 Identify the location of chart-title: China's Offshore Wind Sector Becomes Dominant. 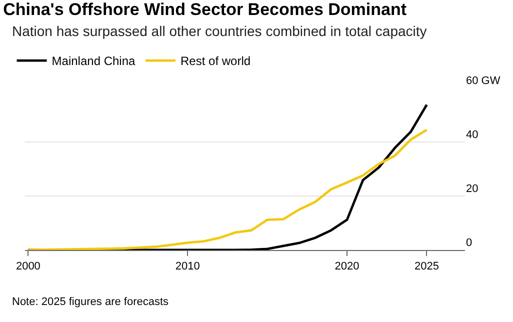
(205, 10).